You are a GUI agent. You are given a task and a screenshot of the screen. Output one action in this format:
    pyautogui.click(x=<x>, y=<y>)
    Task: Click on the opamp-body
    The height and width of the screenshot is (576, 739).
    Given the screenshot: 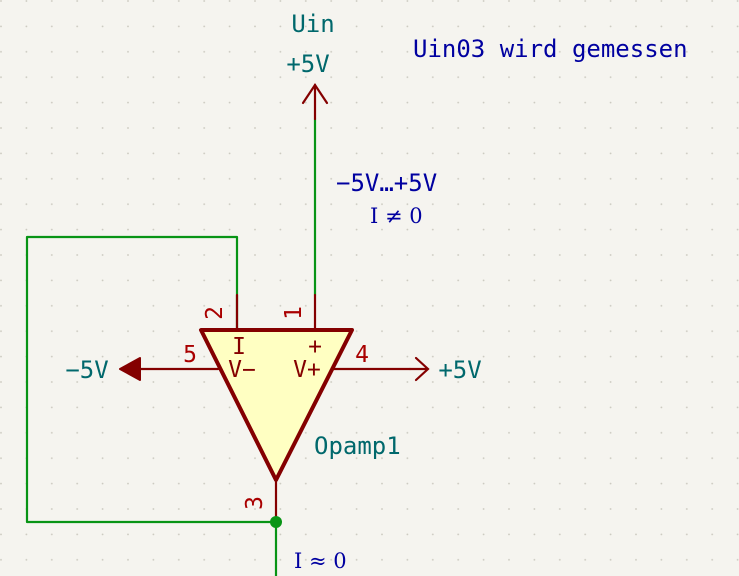 What is the action you would take?
    pyautogui.click(x=276, y=405)
    